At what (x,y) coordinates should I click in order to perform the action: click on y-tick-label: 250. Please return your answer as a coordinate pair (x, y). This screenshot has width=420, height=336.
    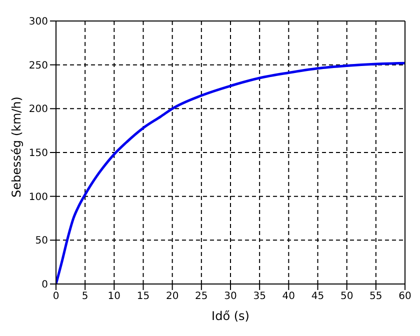
    Looking at the image, I should click on (38, 66).